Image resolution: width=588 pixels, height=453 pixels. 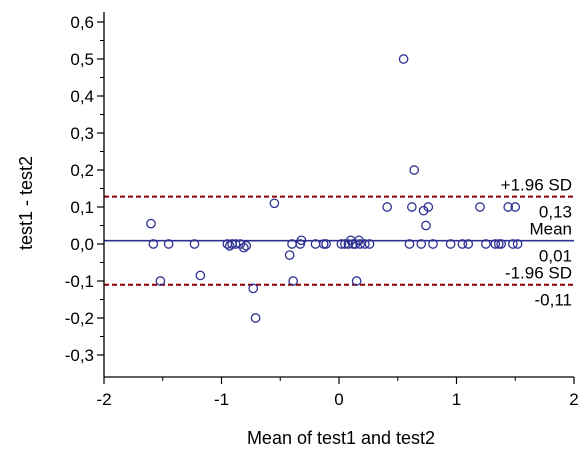 What do you see at coordinates (79, 281) in the screenshot?
I see `y-tick-label: -0,1` at bounding box center [79, 281].